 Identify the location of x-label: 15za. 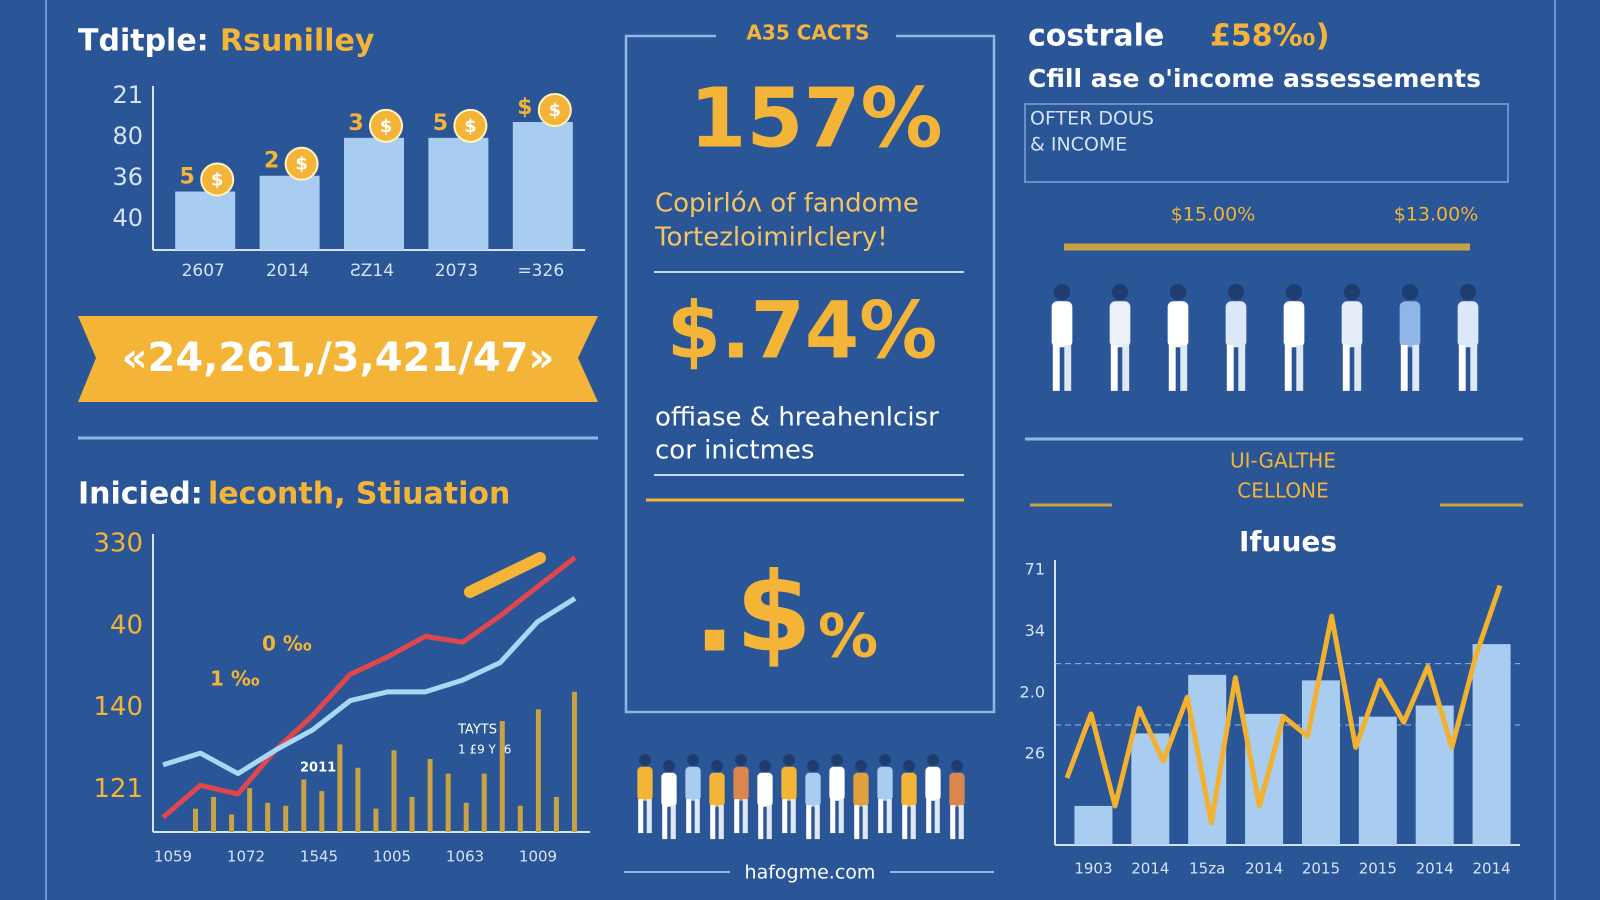
(1207, 869).